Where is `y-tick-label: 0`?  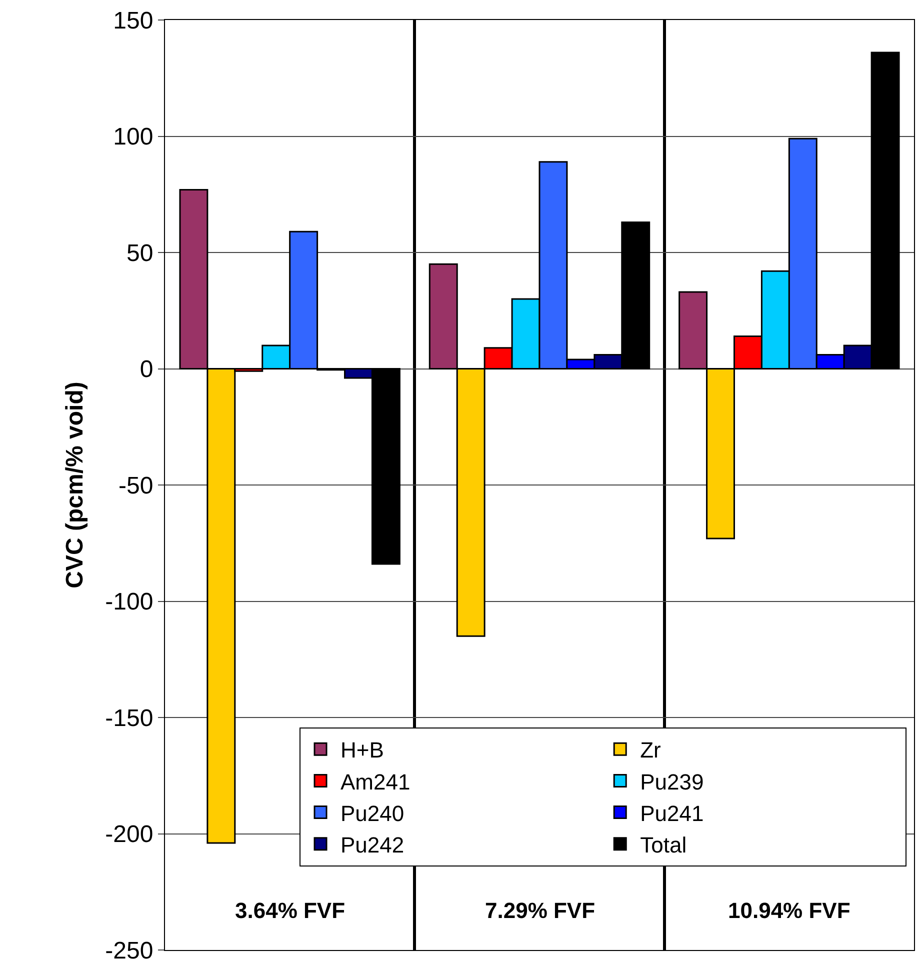 y-tick-label: 0 is located at coordinates (147, 370).